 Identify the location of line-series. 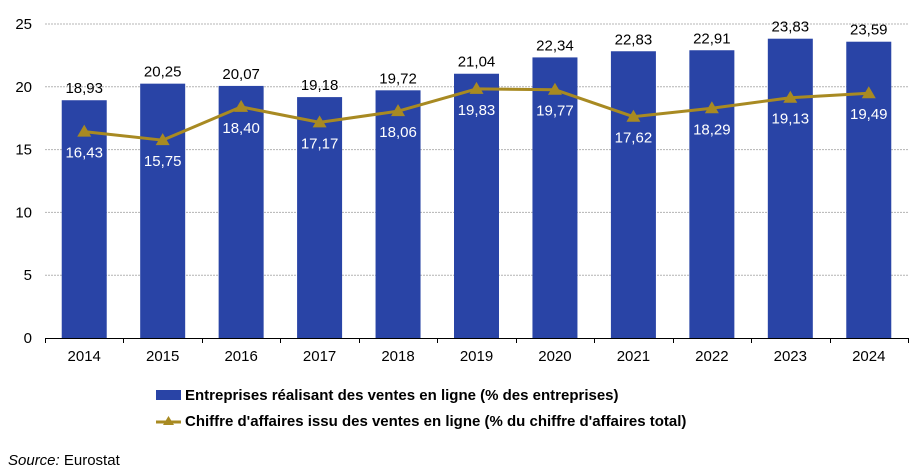
(476, 113).